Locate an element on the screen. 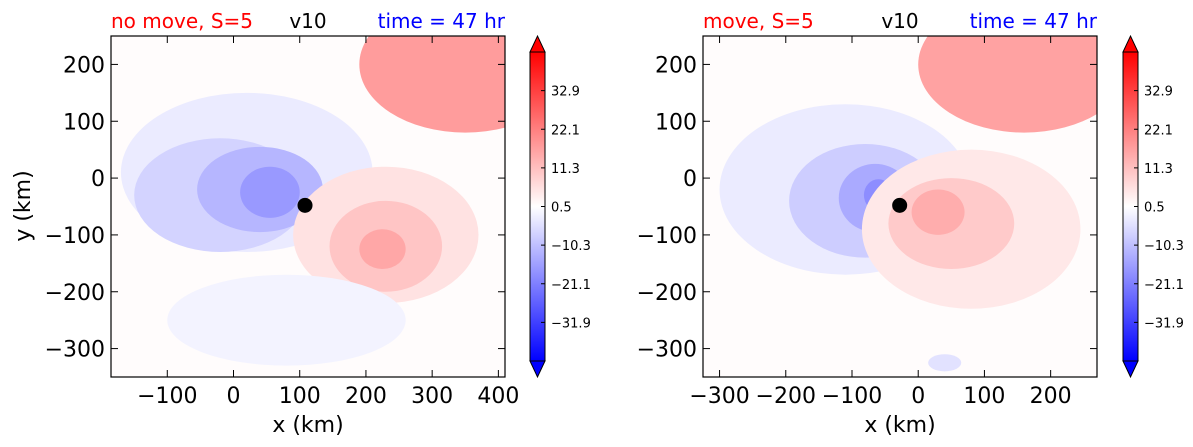 The width and height of the screenshot is (1193, 447). panel-title-left: no move, S=5 is located at coordinates (182, 21).